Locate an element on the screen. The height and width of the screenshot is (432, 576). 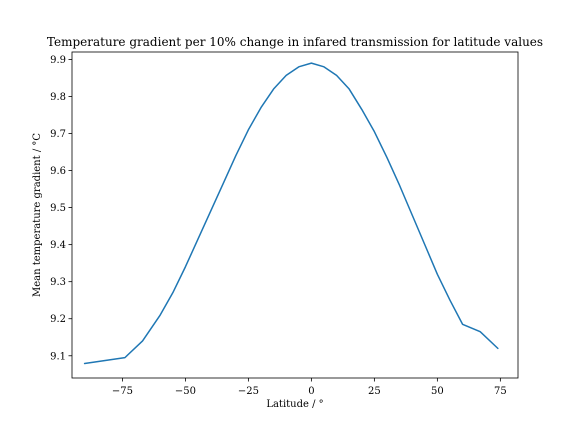
y-tick-label: 9.6 is located at coordinates (58, 171).